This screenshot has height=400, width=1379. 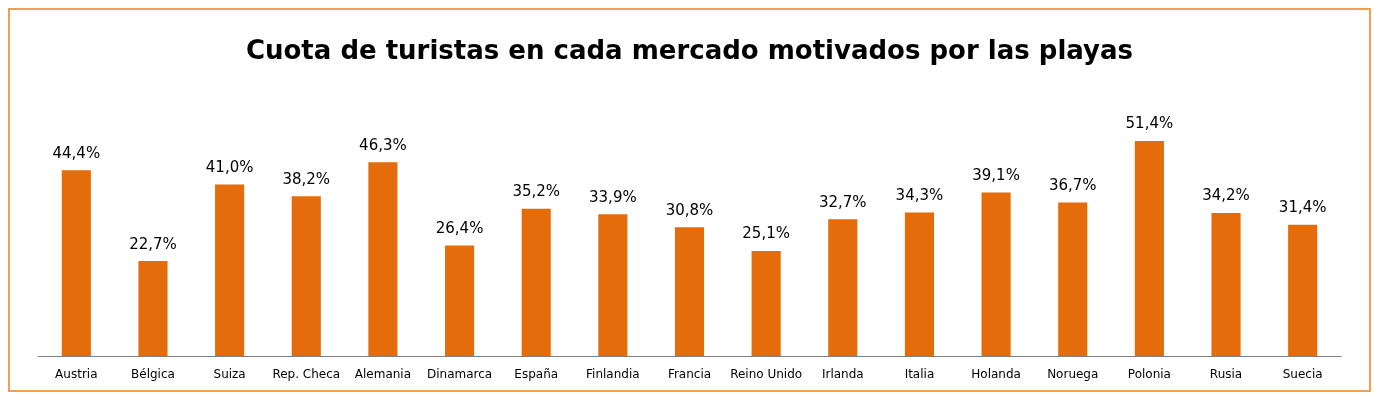 What do you see at coordinates (1073, 374) in the screenshot?
I see `x-tick-label: Noruega` at bounding box center [1073, 374].